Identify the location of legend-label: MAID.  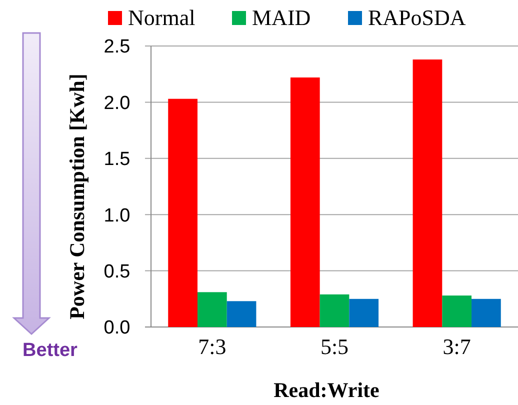
(281, 17).